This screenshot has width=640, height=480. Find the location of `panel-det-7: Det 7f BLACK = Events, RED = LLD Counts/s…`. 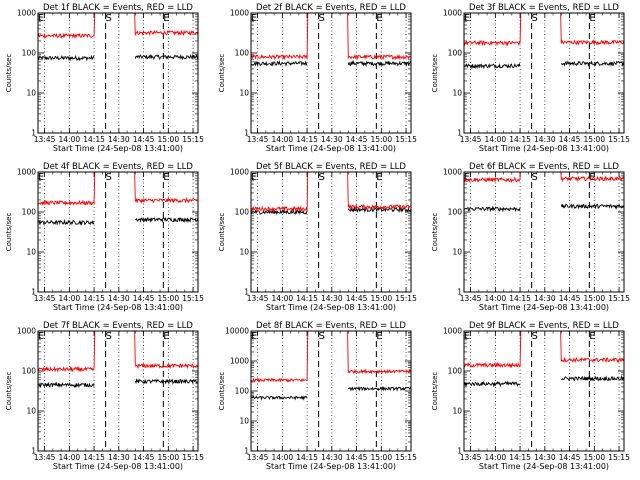

panel-det-7: Det 7f BLACK = Events, RED = LLD Counts/s… is located at coordinates (104, 396).